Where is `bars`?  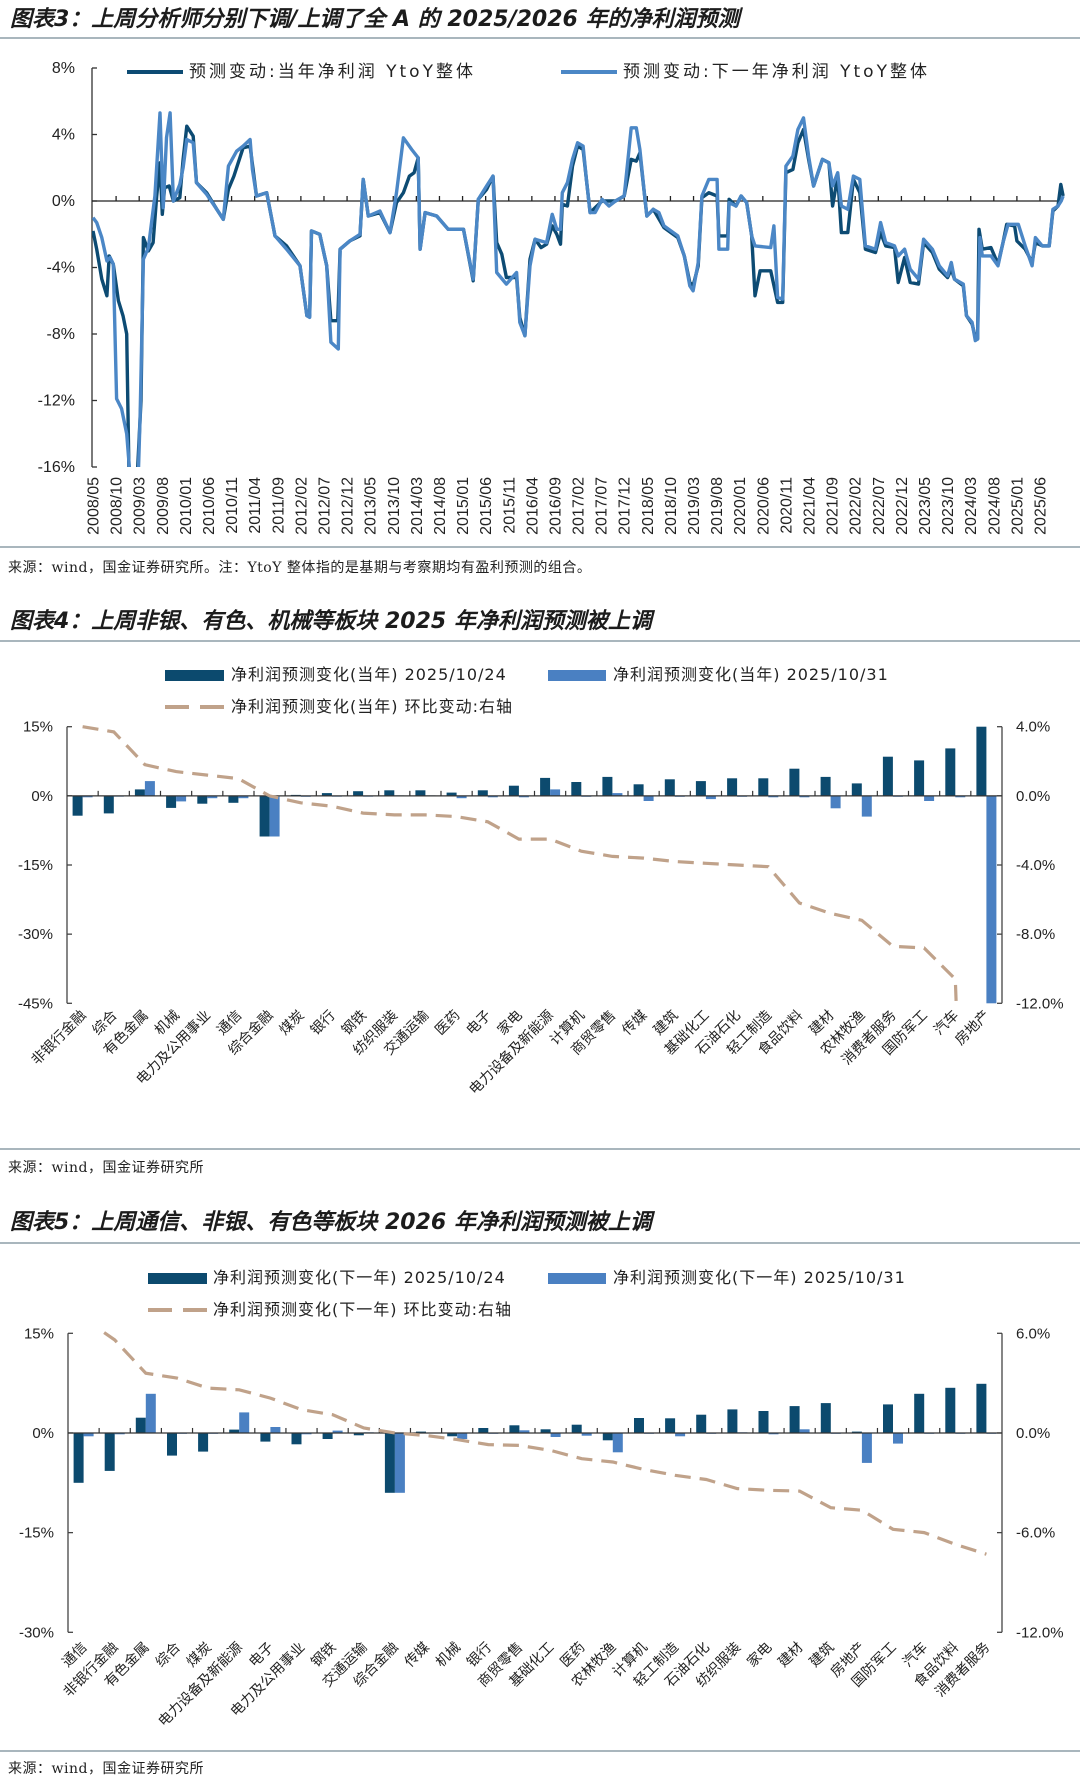 bars is located at coordinates (534, 865).